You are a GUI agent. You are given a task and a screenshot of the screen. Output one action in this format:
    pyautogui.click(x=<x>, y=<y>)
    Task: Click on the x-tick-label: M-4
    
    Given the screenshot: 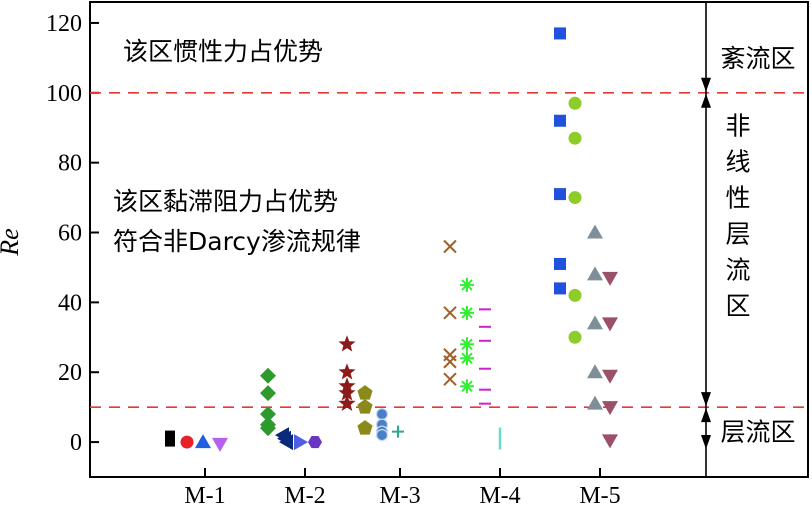 What is the action you would take?
    pyautogui.click(x=499, y=494)
    